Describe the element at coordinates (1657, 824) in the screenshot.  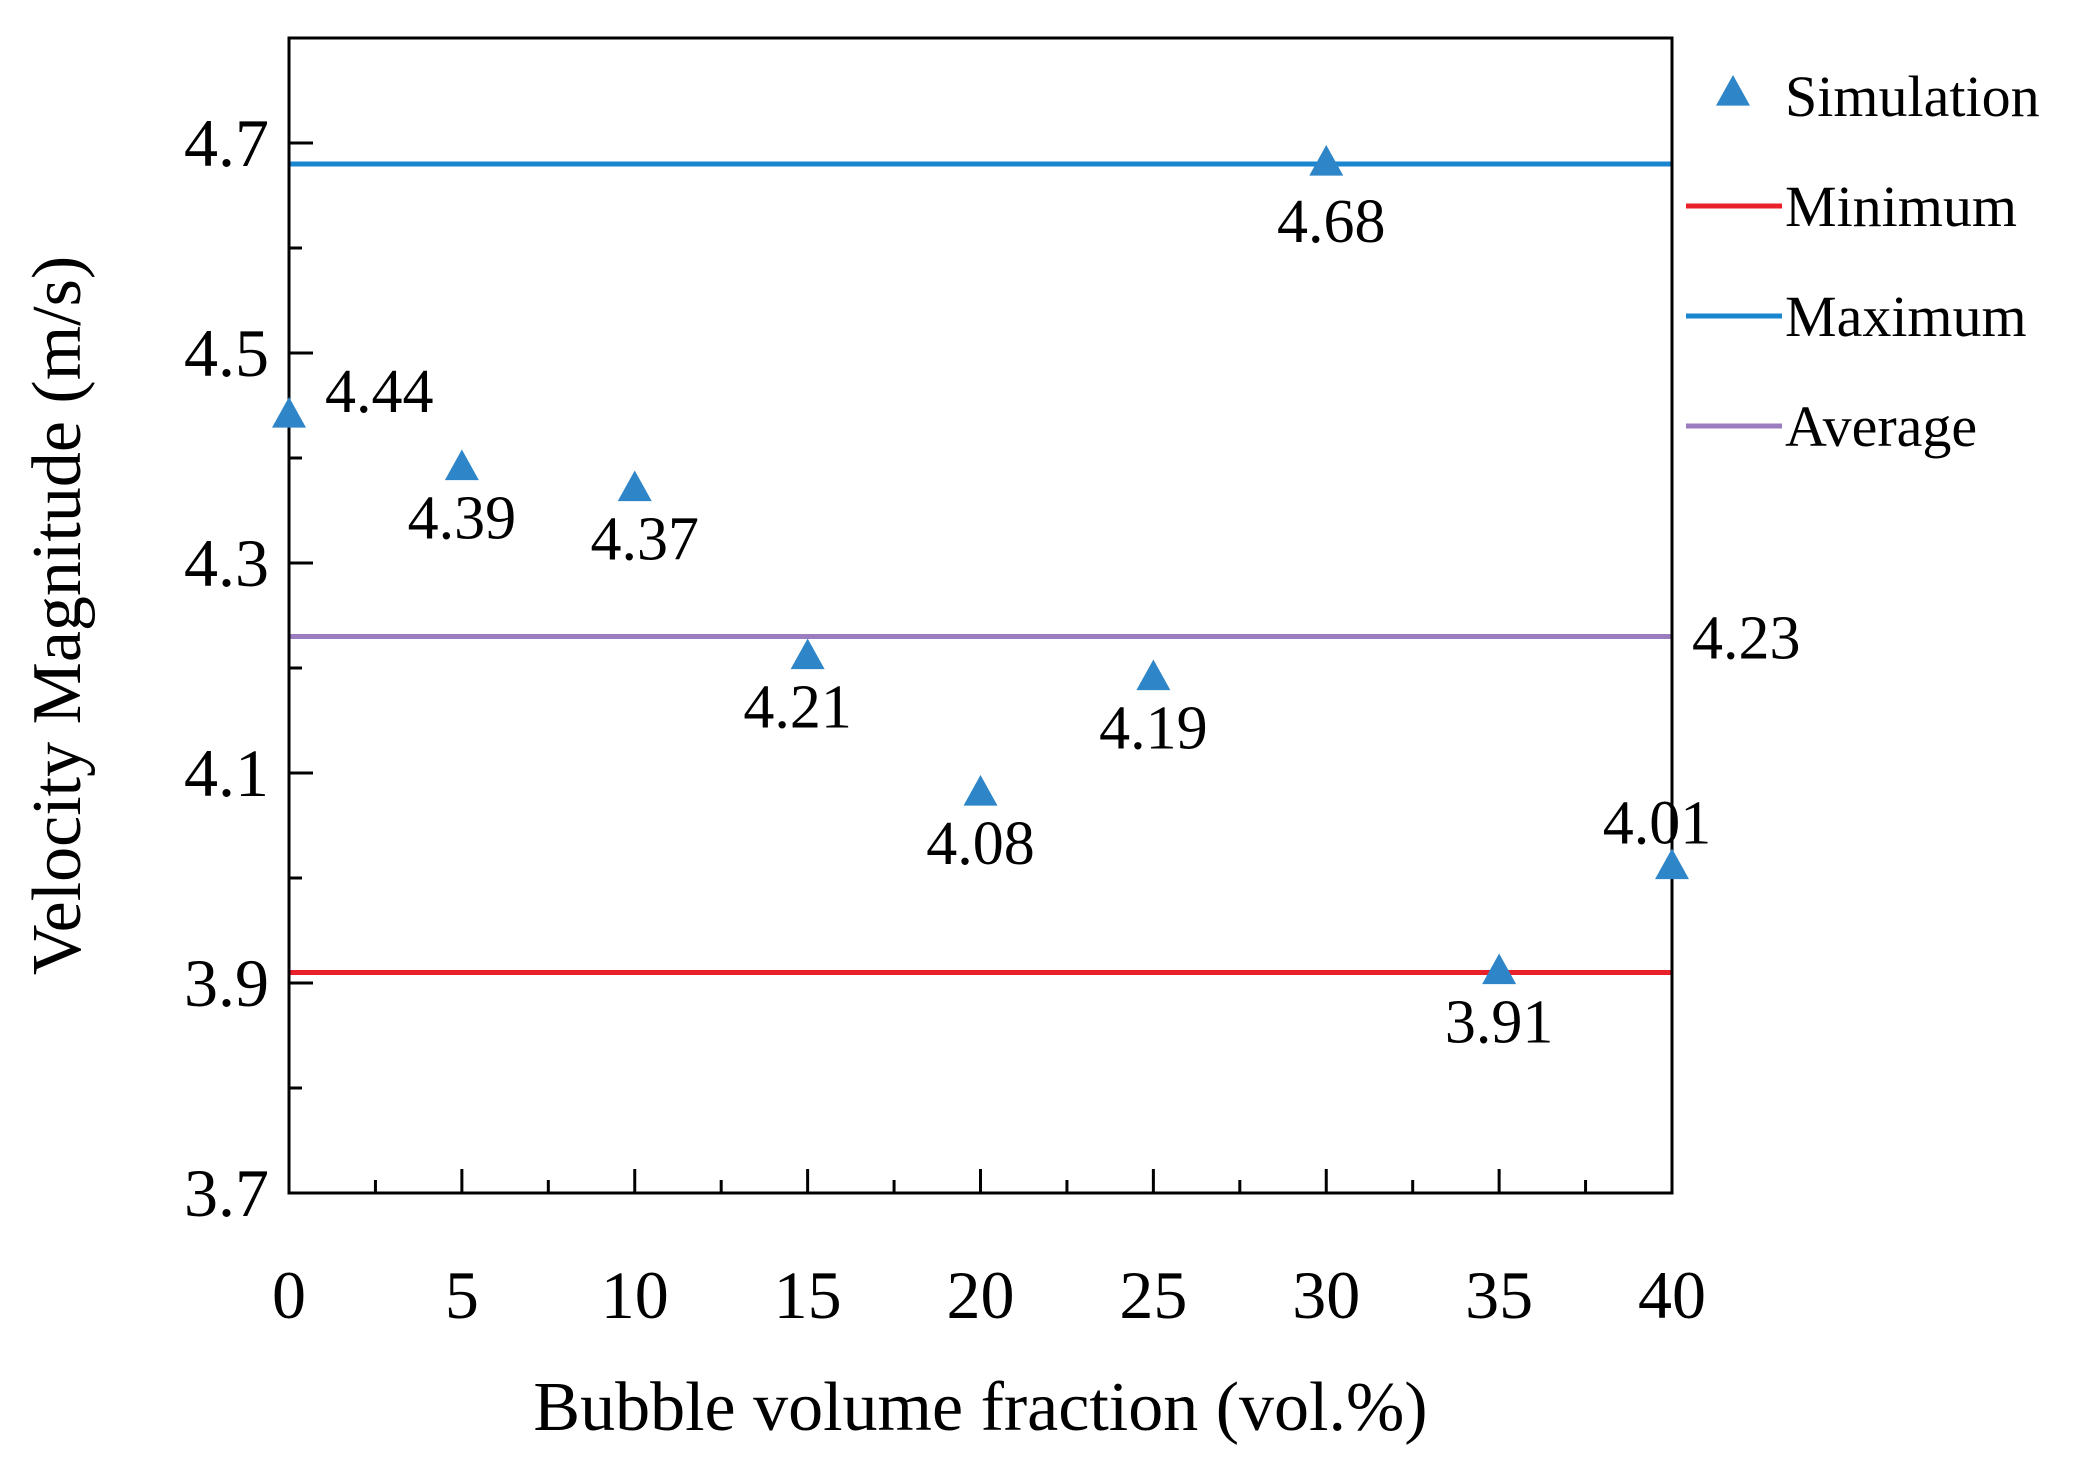
I see `data-label: 4.01` at that location.